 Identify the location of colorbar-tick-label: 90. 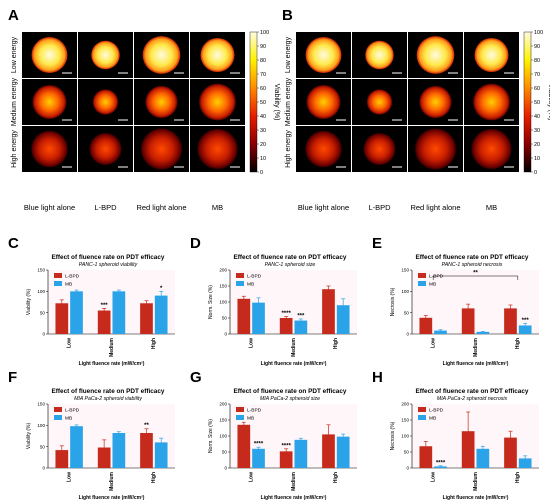
(263, 47).